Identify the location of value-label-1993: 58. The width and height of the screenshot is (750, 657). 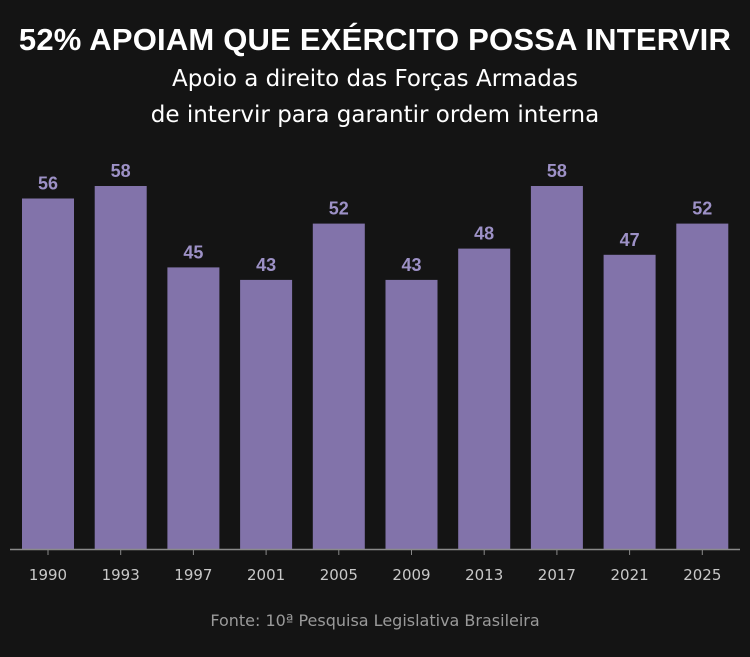
(121, 171).